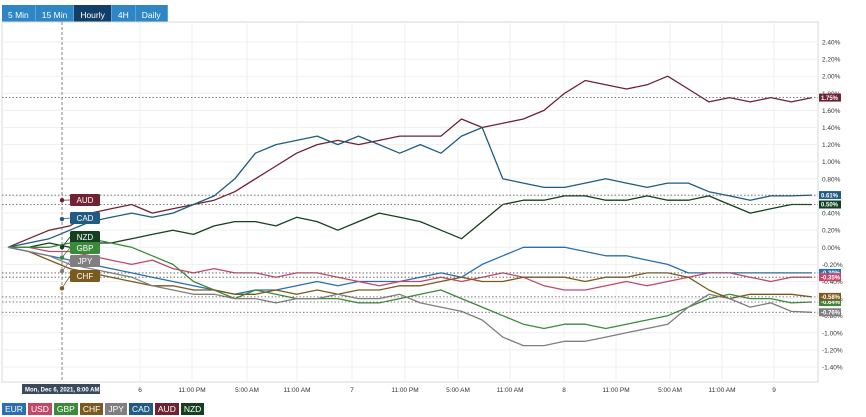  I want to click on timeframe-tabs: 5 Min 15 Min Hourly 4H Daily, so click(85, 15).